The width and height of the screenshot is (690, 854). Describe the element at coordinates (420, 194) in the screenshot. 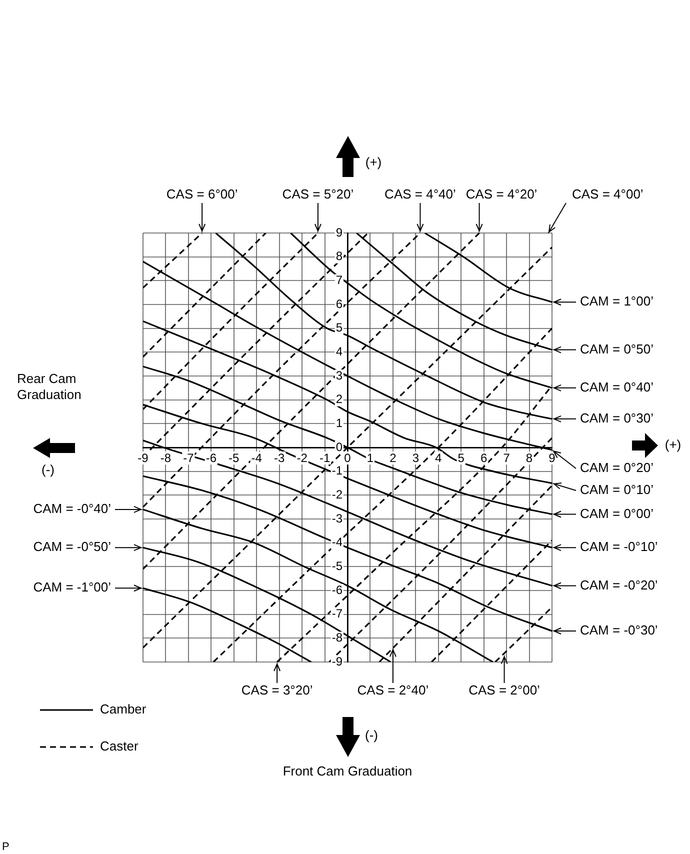

I see `annotation: CAS = 4°40’` at that location.